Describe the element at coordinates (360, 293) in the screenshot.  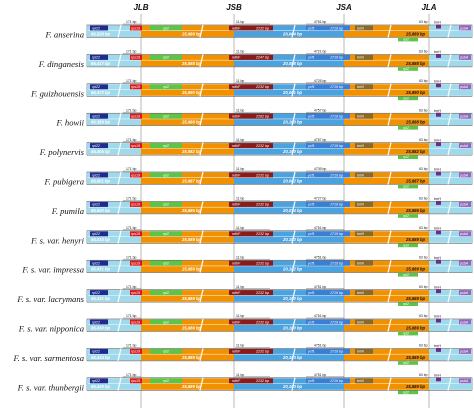
I see `gene-trnn-label: trnN` at that location.